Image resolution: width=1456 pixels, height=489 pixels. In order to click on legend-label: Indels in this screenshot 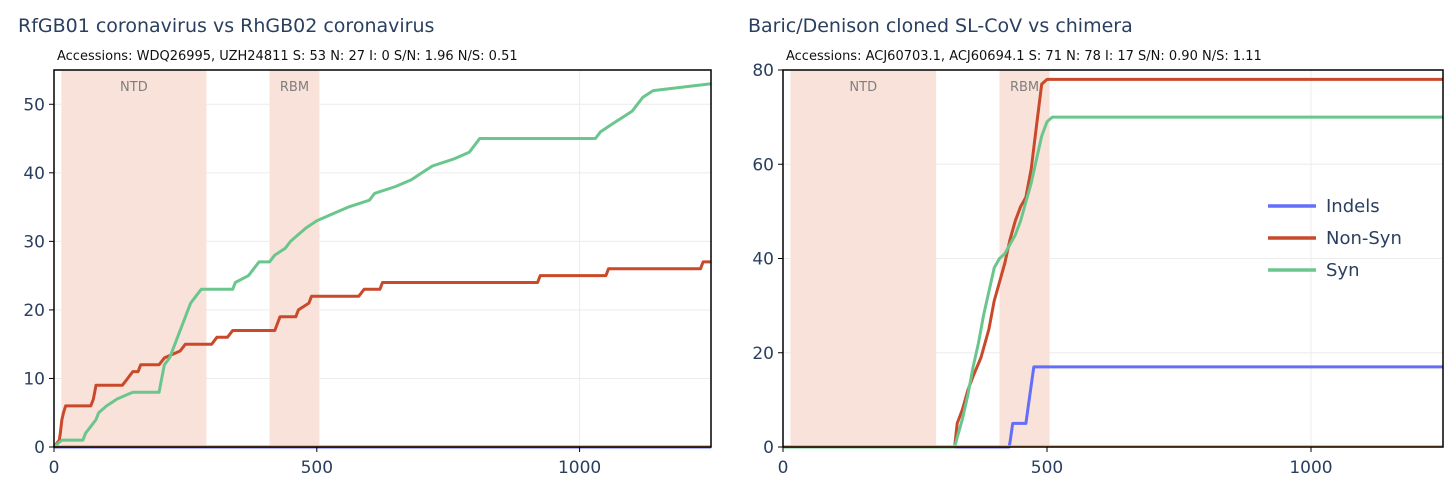, I will do `click(1353, 206)`.